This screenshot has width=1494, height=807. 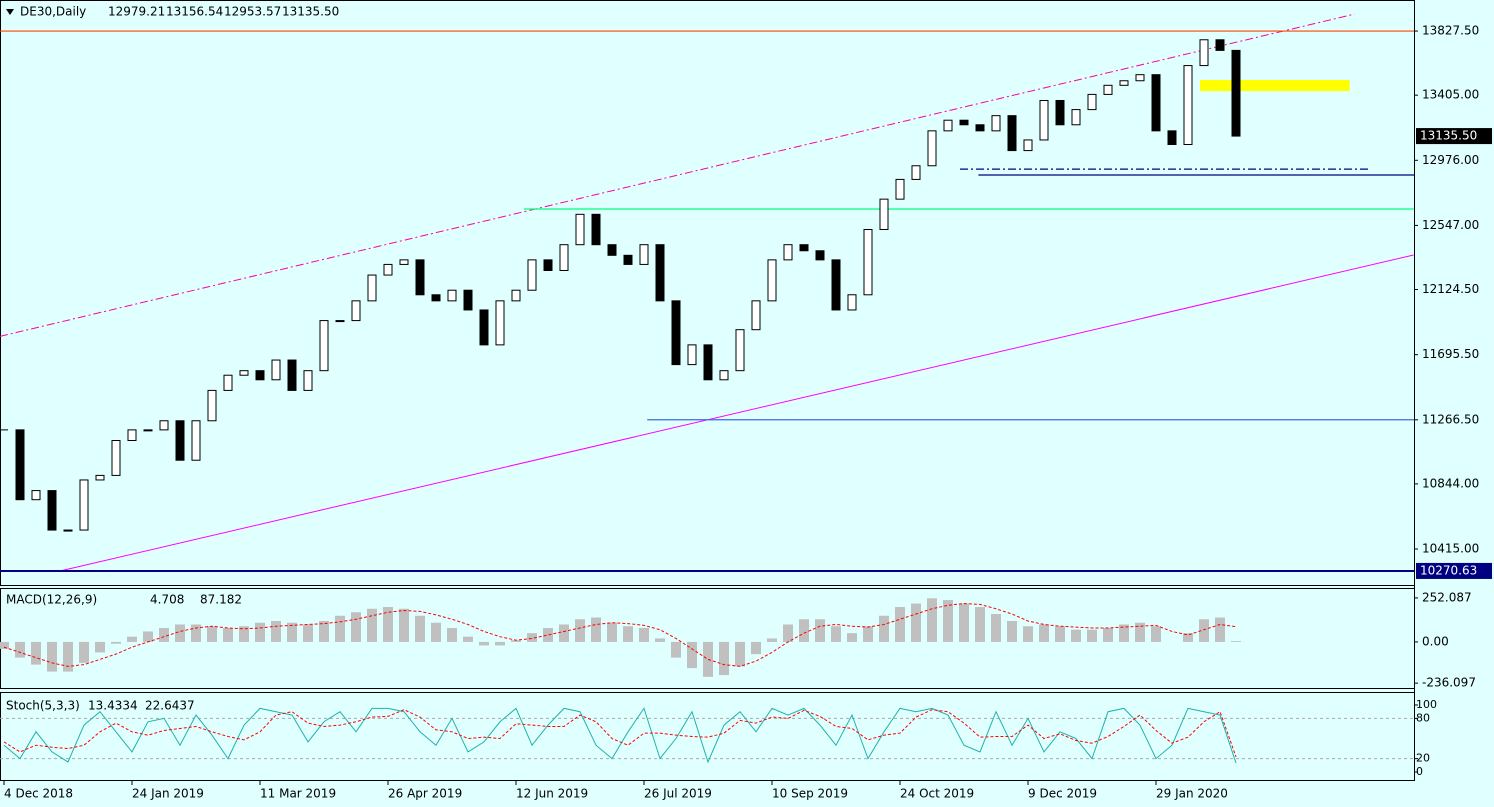 What do you see at coordinates (38, 794) in the screenshot?
I see `x-tick-label: 4 Dec 2018` at bounding box center [38, 794].